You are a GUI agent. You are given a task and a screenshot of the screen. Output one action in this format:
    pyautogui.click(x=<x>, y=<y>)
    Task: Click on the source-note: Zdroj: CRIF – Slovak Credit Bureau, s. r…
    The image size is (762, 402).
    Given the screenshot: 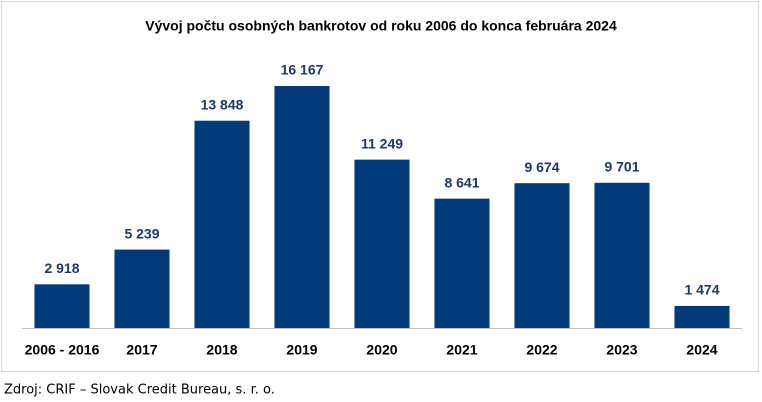 What is the action you would take?
    pyautogui.click(x=139, y=390)
    